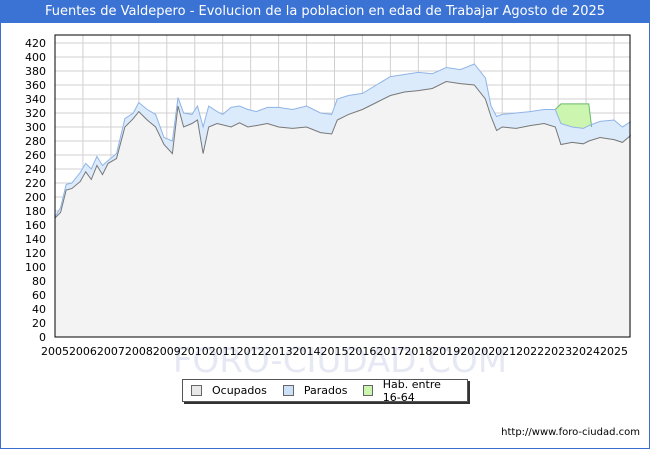 The height and width of the screenshot is (450, 650). What do you see at coordinates (570, 432) in the screenshot?
I see `source-link: http://www.foro-ciudad.com` at bounding box center [570, 432].